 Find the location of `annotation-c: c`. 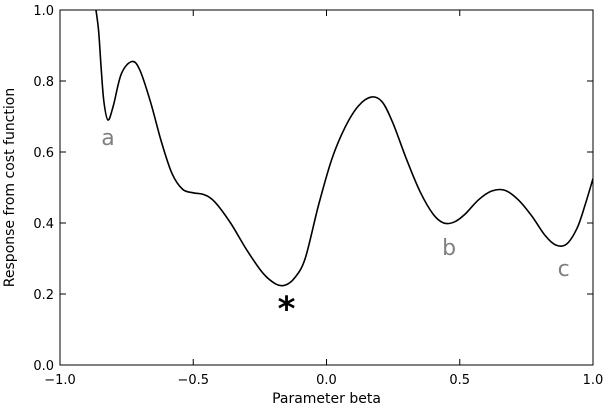

annotation-c: c is located at coordinates (564, 269).